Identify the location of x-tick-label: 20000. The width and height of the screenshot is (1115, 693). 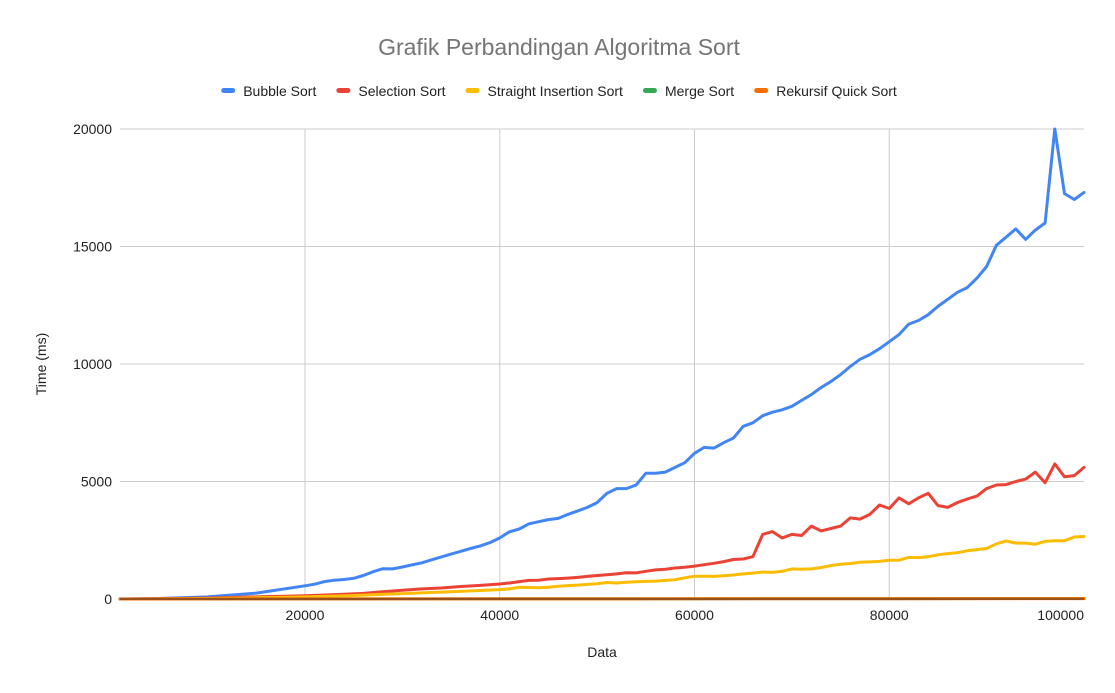
(305, 615).